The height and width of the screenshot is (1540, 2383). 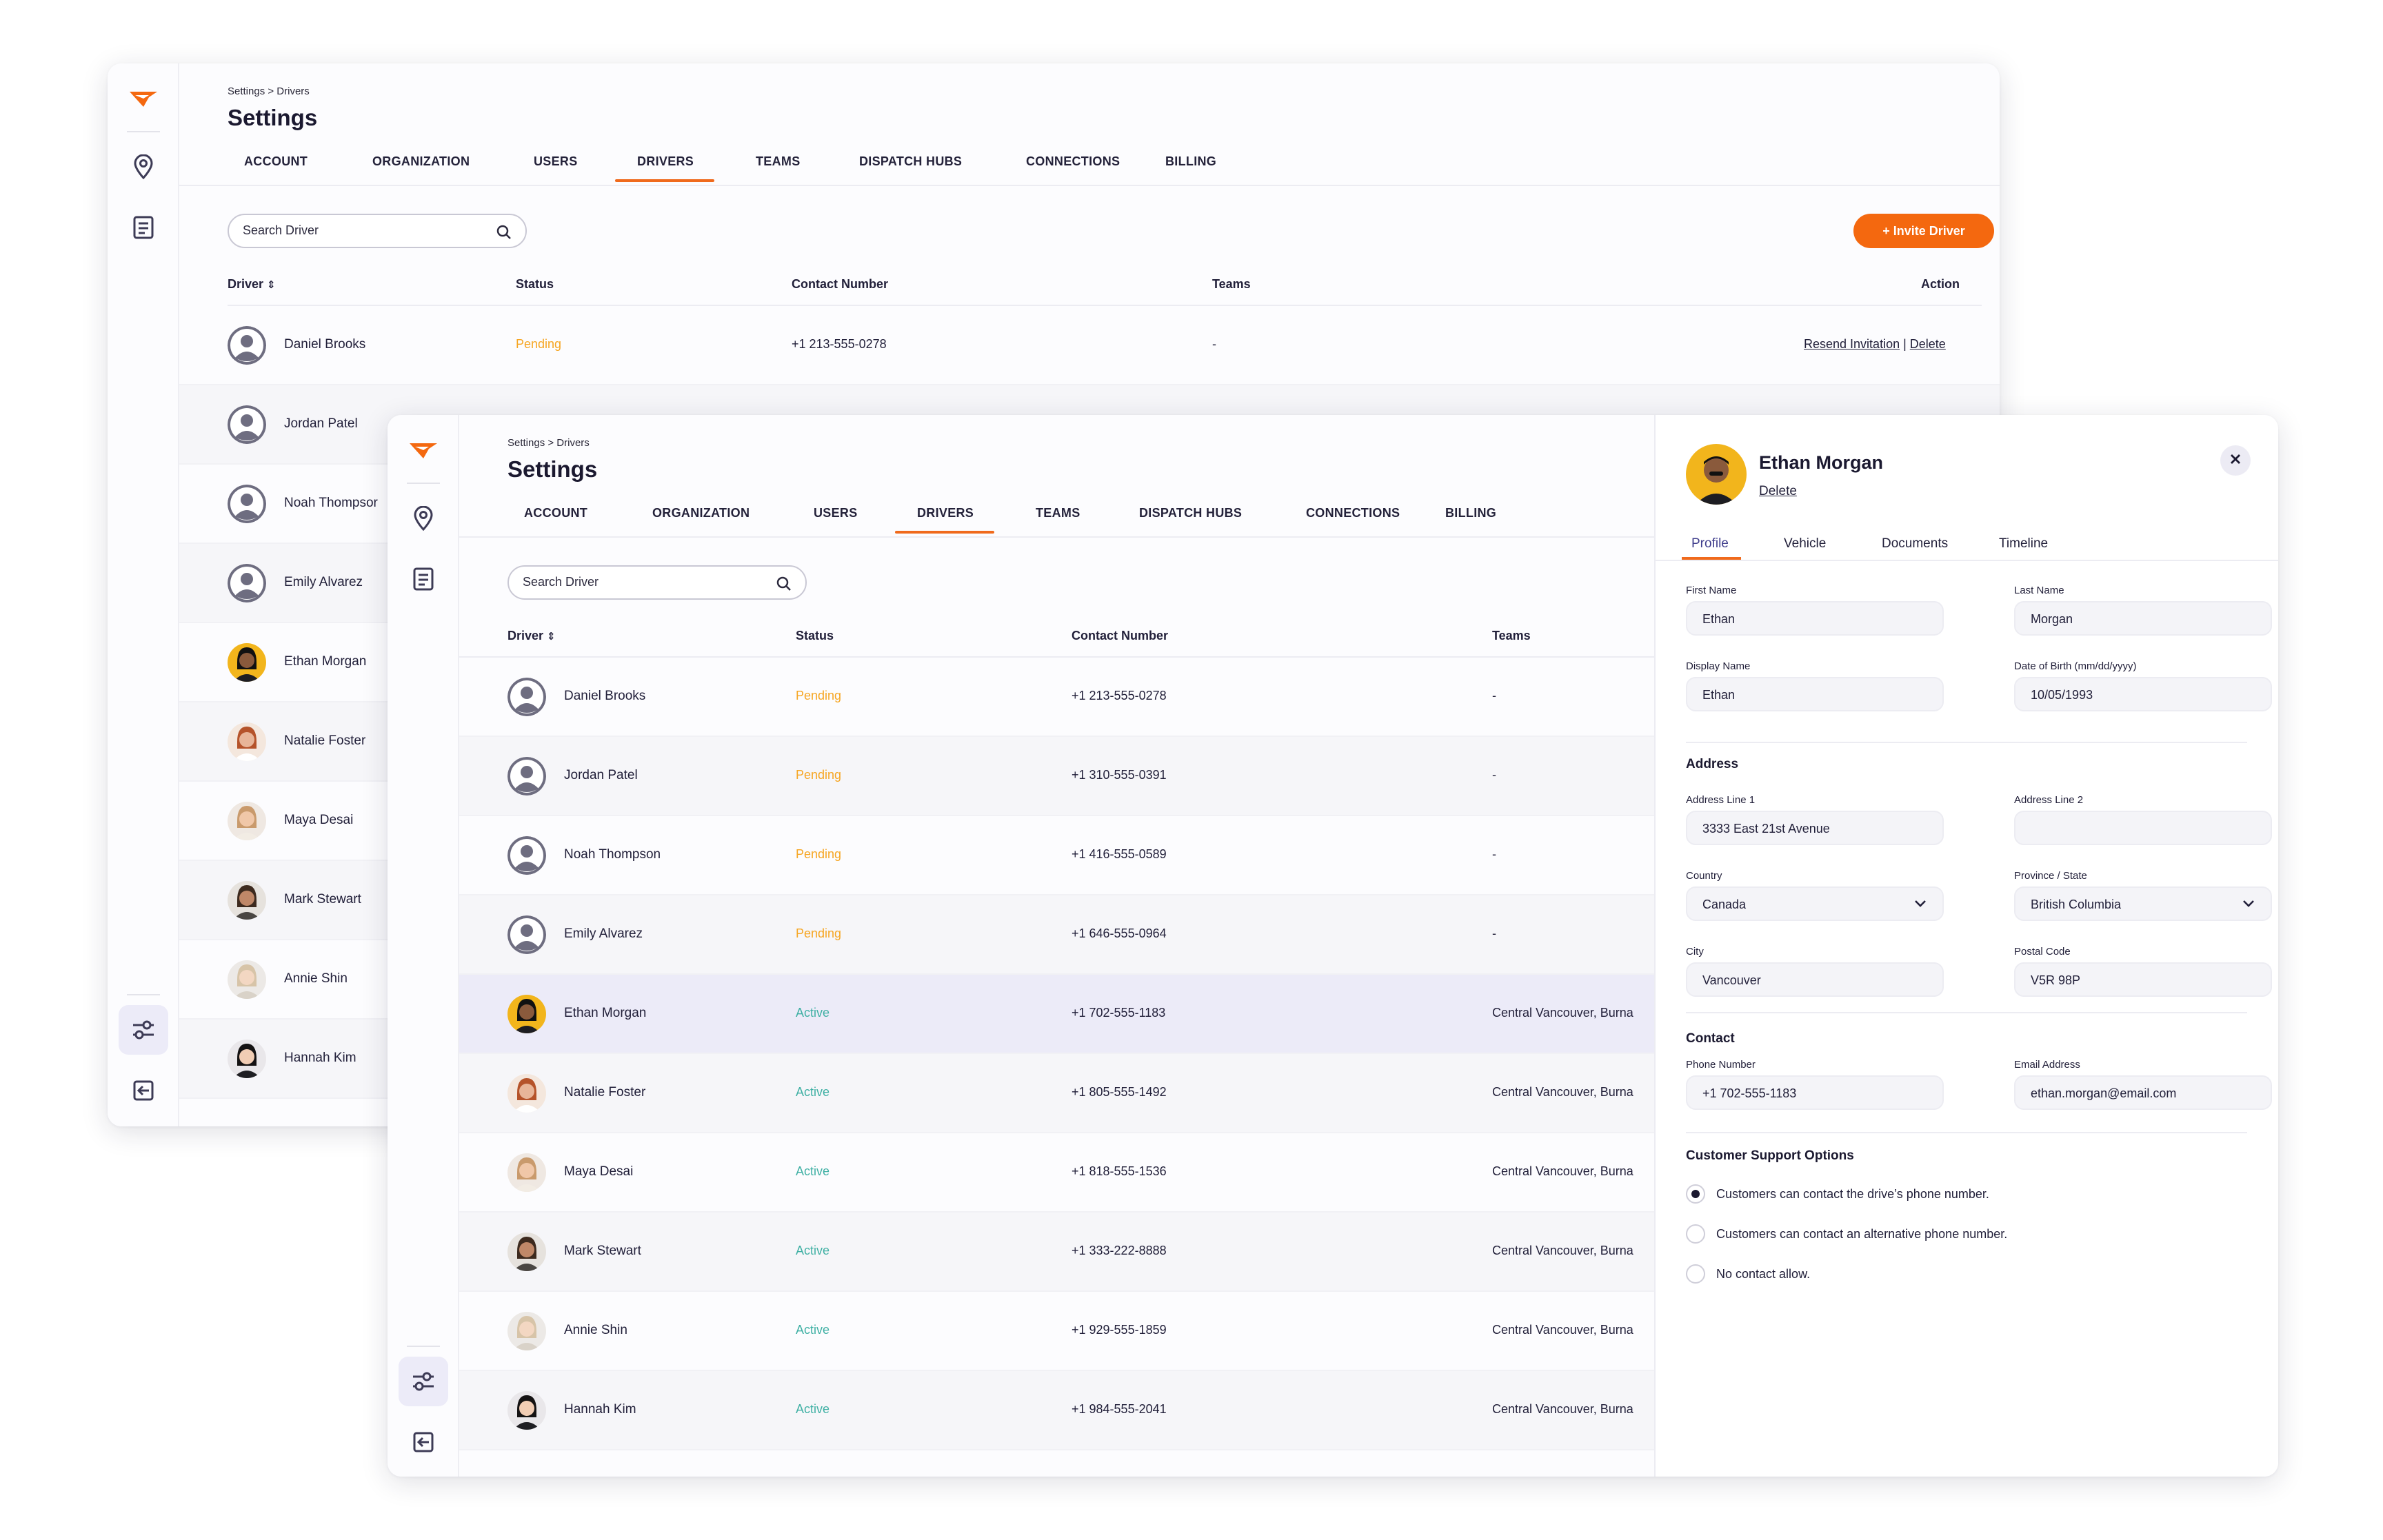 I want to click on table-row: Emily Alvarez Pending +1 646-555-0964 -, so click(x=1056, y=935).